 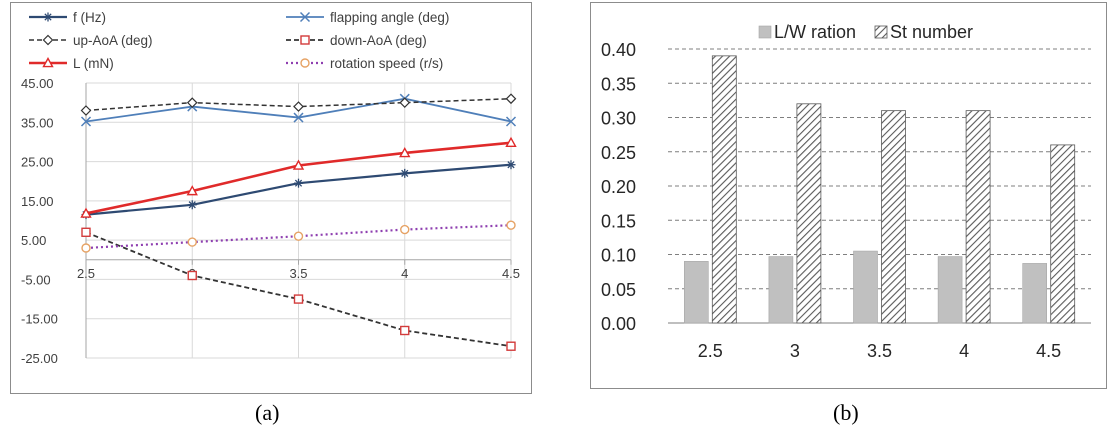 What do you see at coordinates (364, 63) in the screenshot?
I see `legend-item: rotation speed (r/s)` at bounding box center [364, 63].